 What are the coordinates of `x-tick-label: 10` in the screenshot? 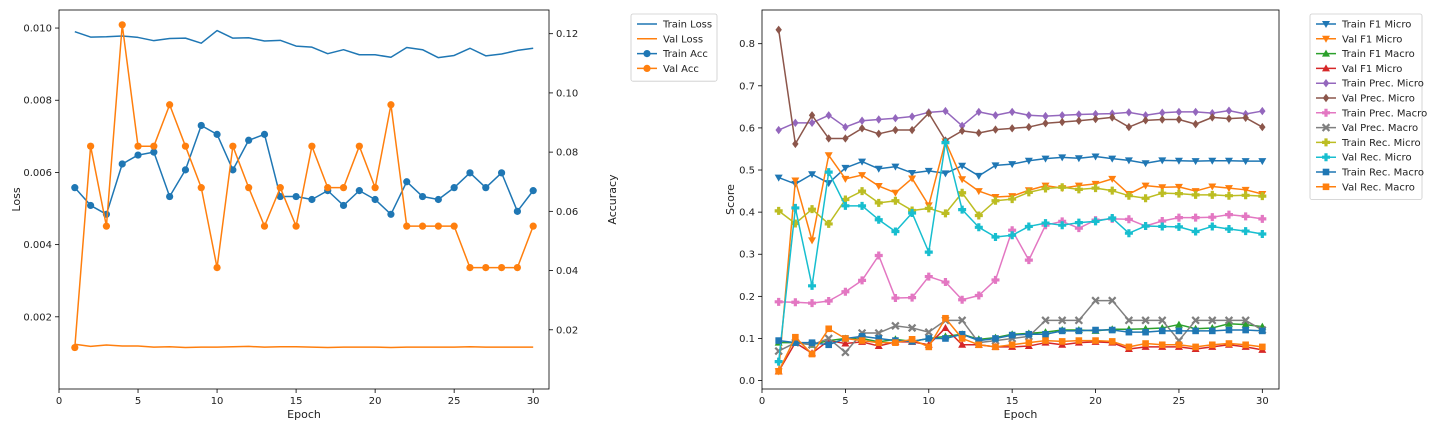 It's located at (928, 401).